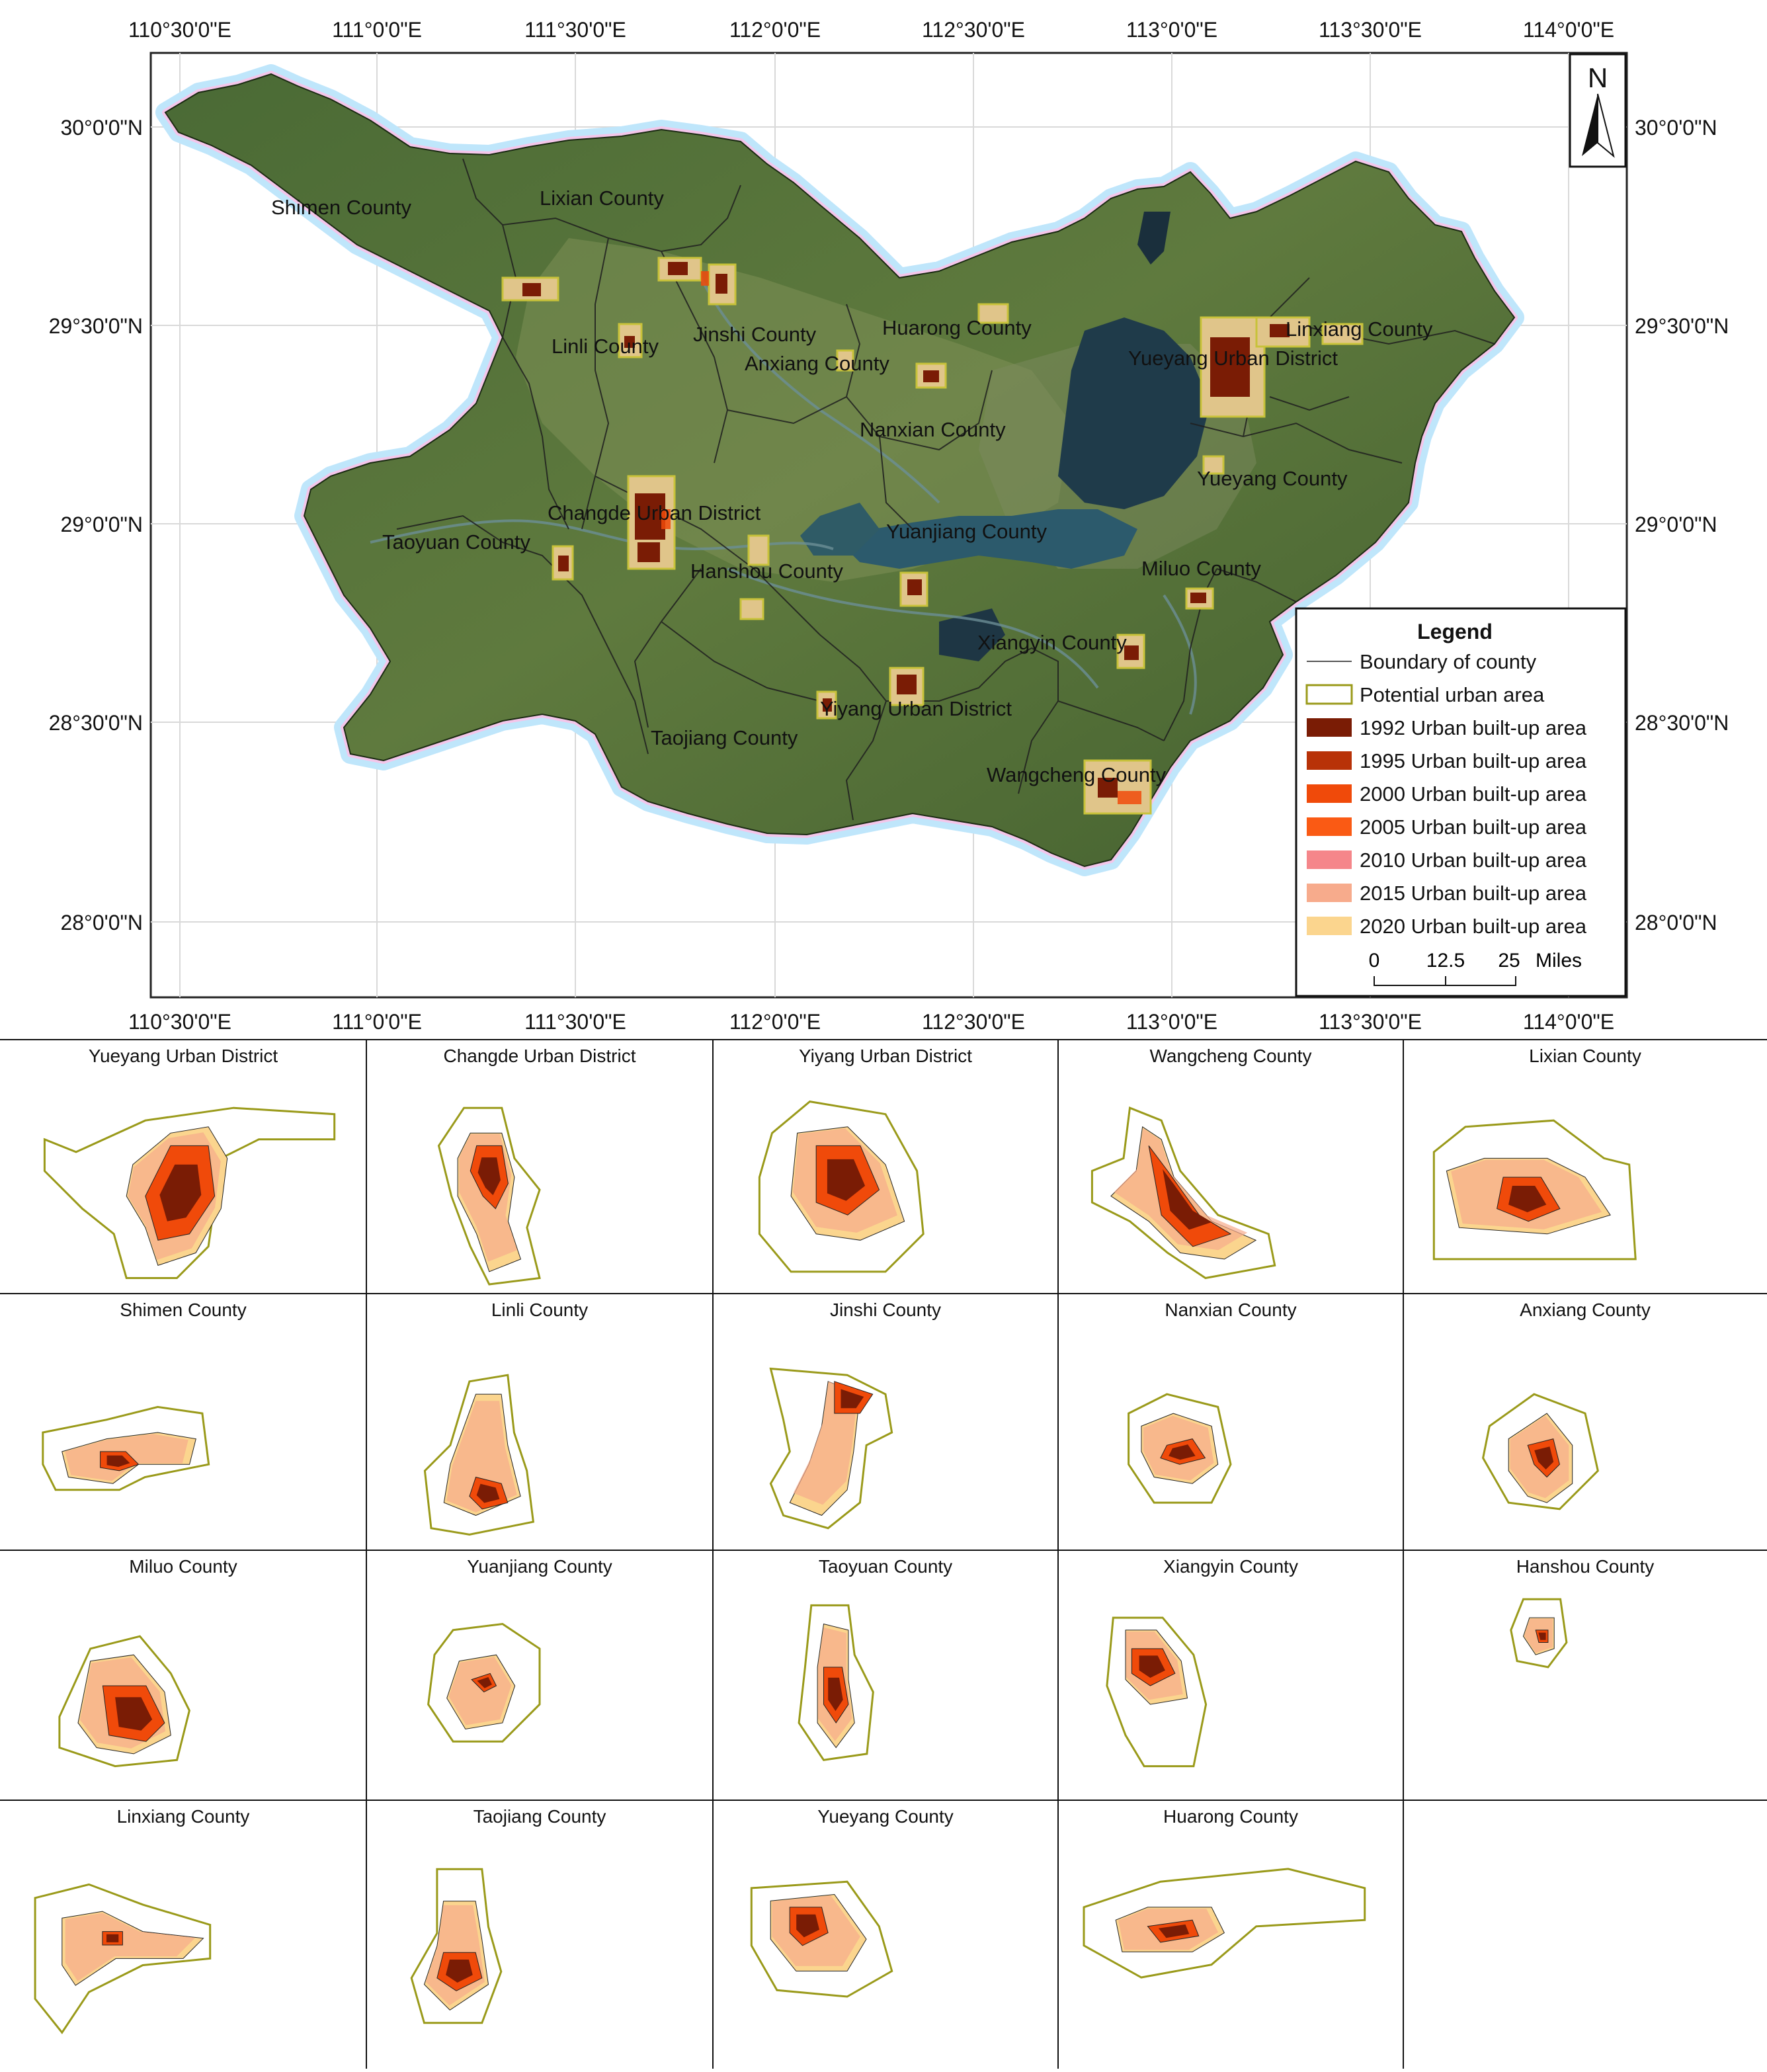 Image resolution: width=1767 pixels, height=2072 pixels. What do you see at coordinates (1272, 478) in the screenshot?
I see `label-yueyang-county: Yueyang County` at bounding box center [1272, 478].